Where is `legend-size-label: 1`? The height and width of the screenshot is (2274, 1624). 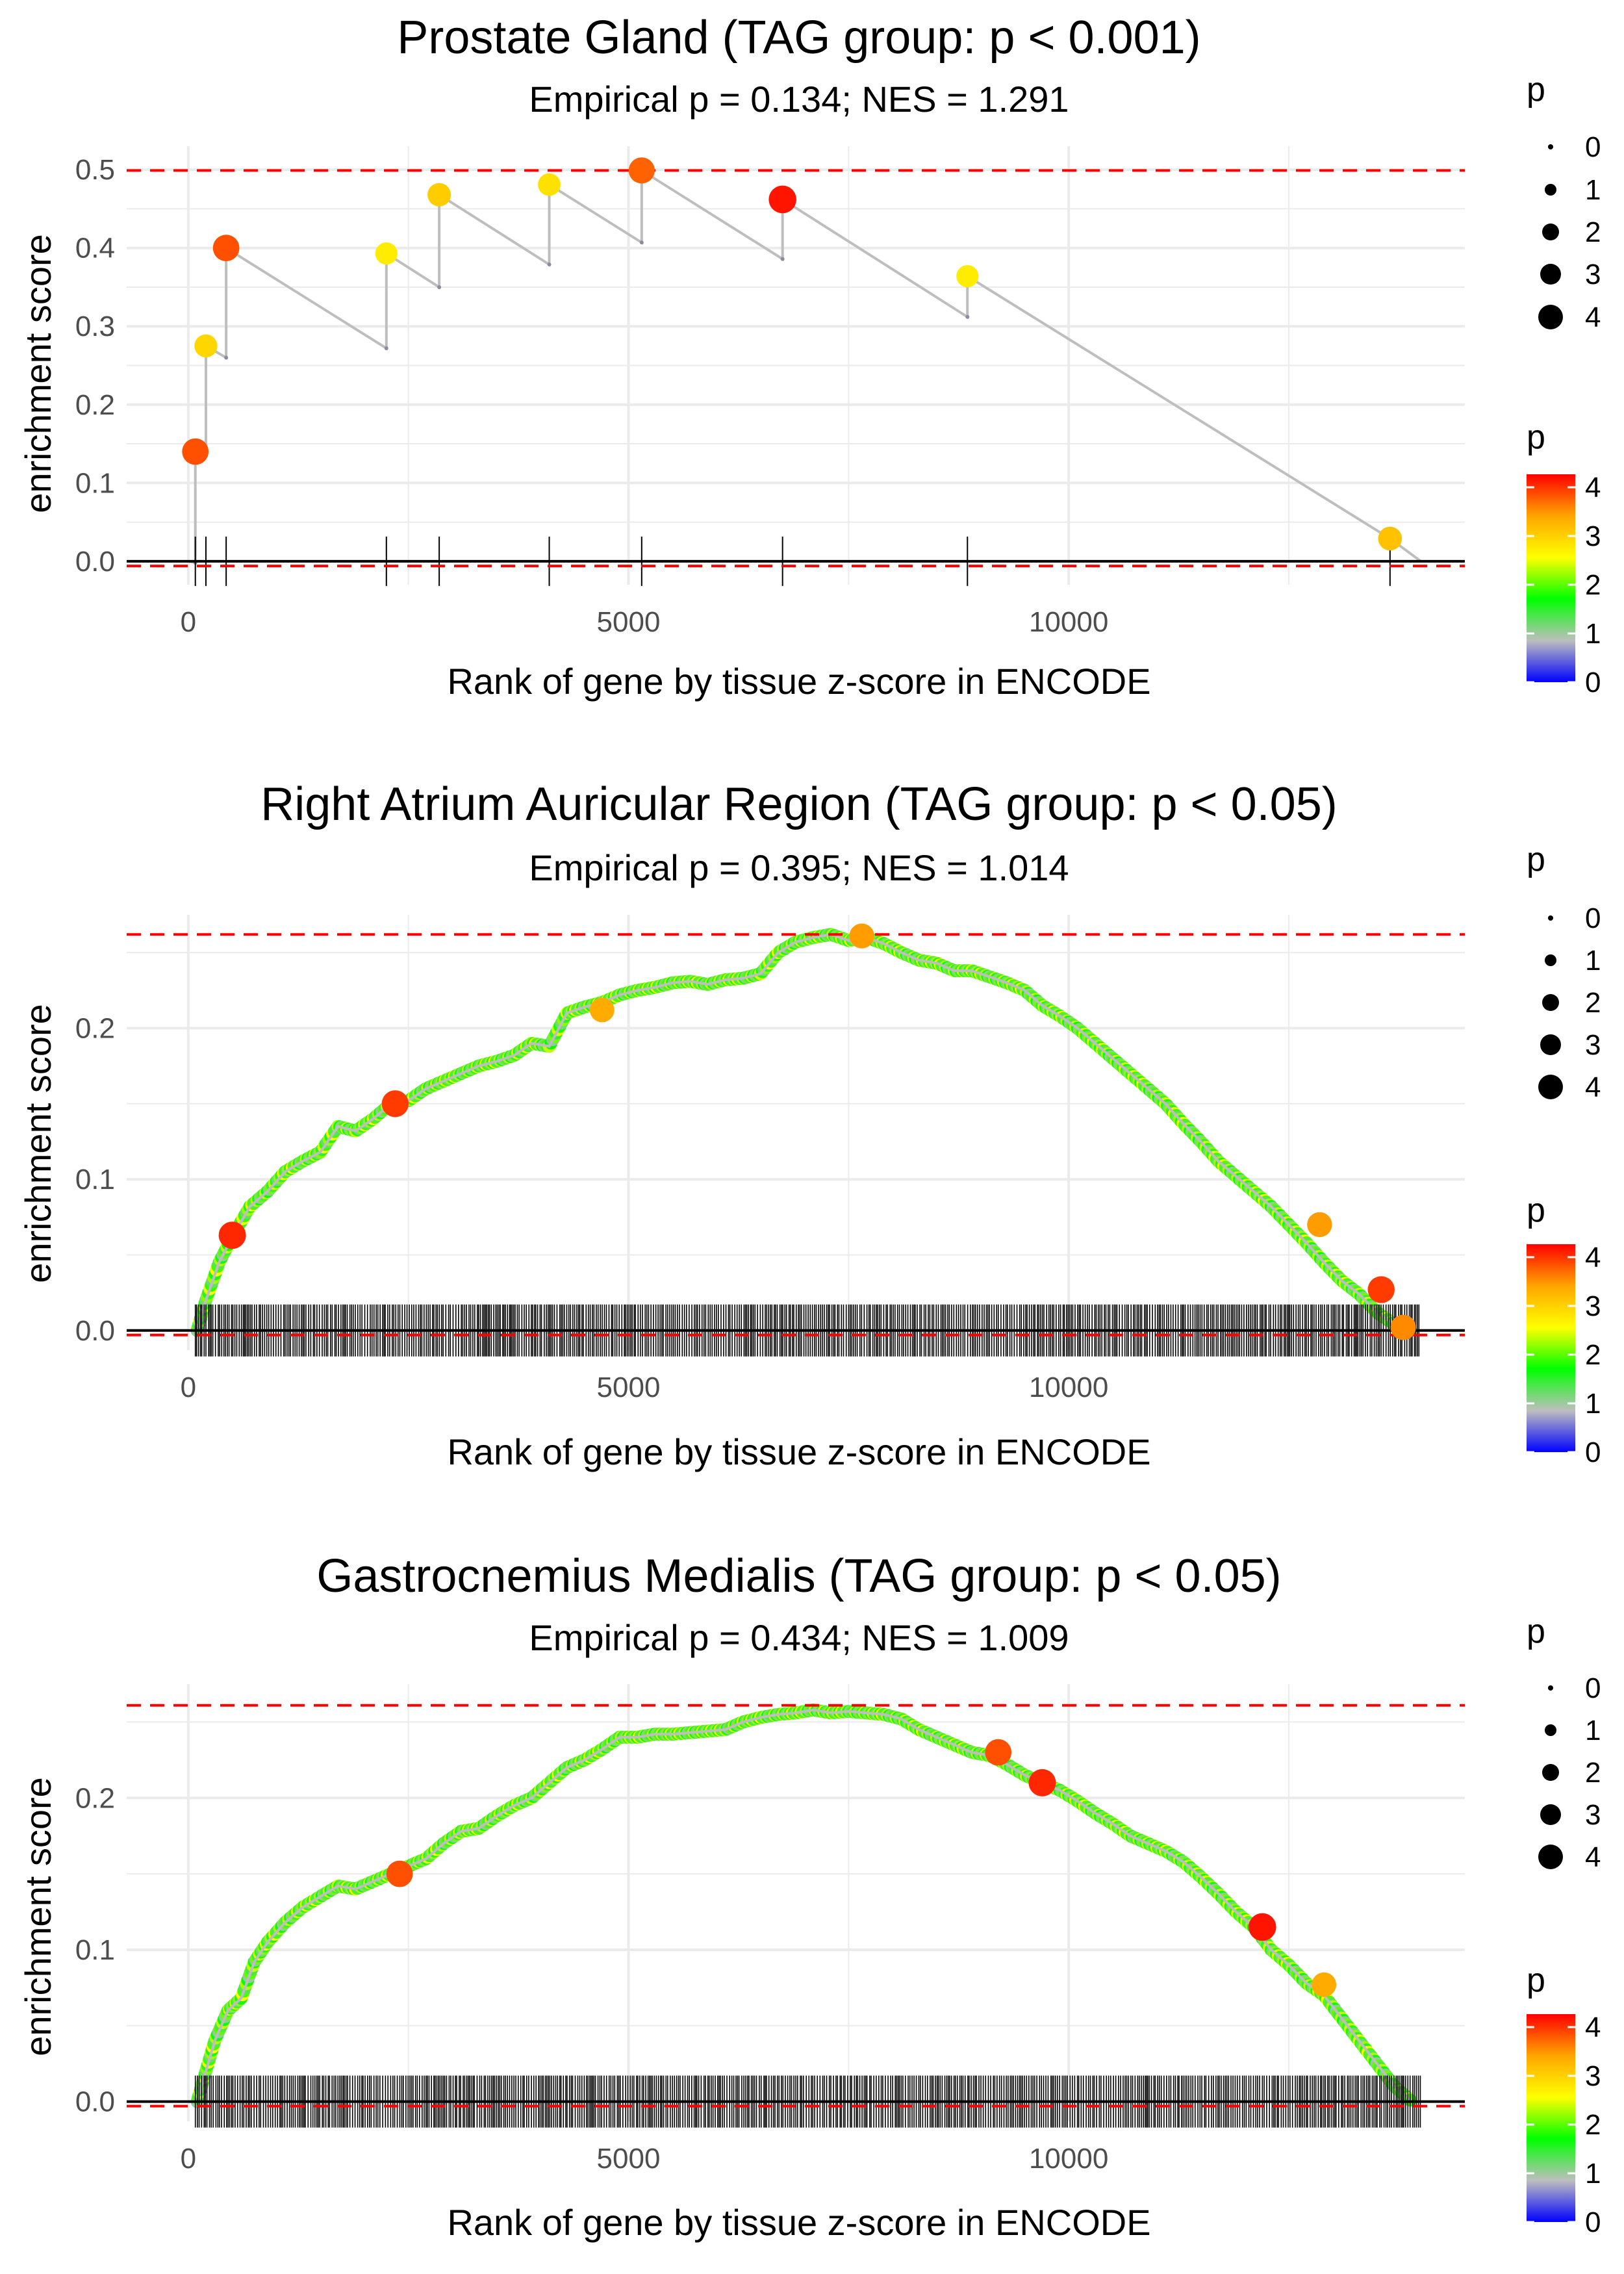 legend-size-label: 1 is located at coordinates (1593, 1730).